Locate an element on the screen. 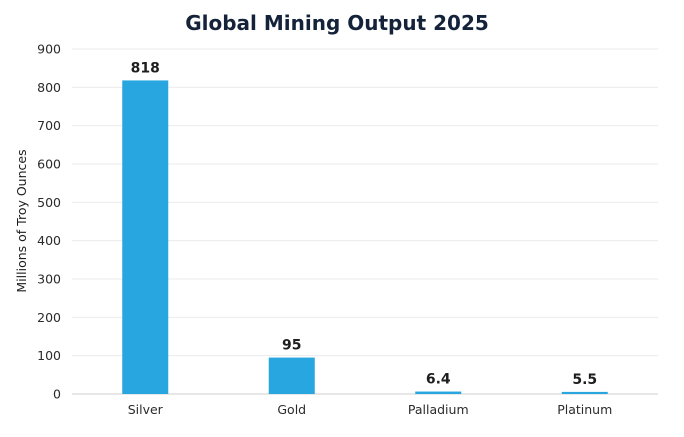 Image resolution: width=684 pixels, height=437 pixels. x-tick-label-platinum: Platinum is located at coordinates (584, 409).